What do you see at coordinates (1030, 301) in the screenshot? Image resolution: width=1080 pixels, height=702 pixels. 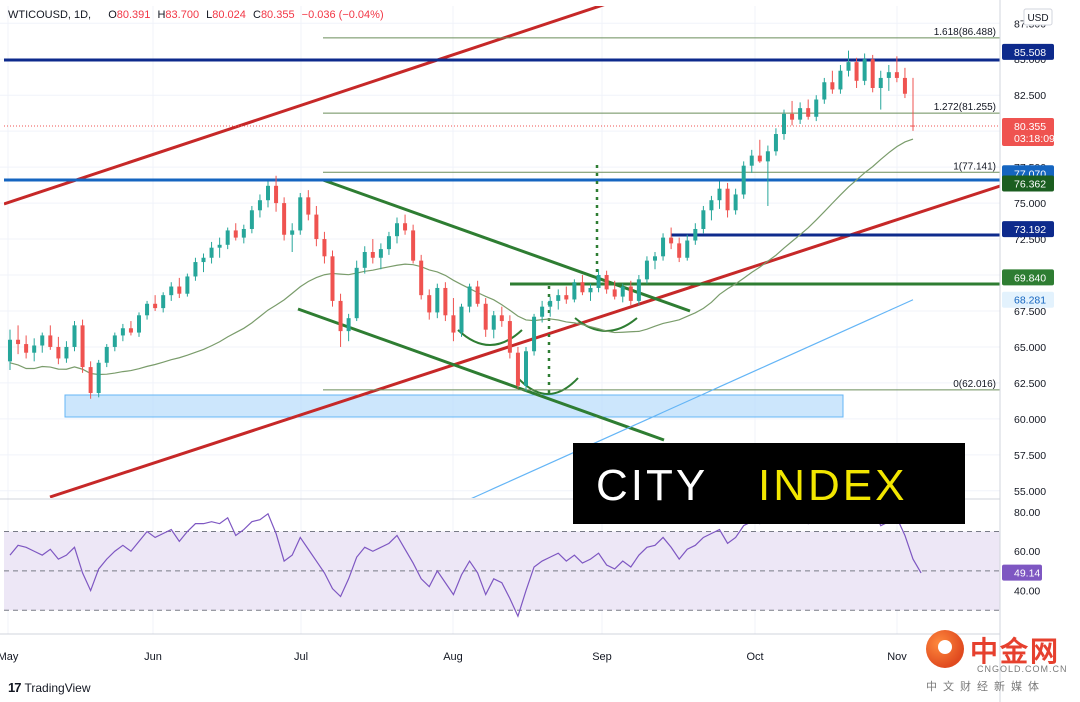 I see `sma-blue-value-label: 68.281` at bounding box center [1030, 301].